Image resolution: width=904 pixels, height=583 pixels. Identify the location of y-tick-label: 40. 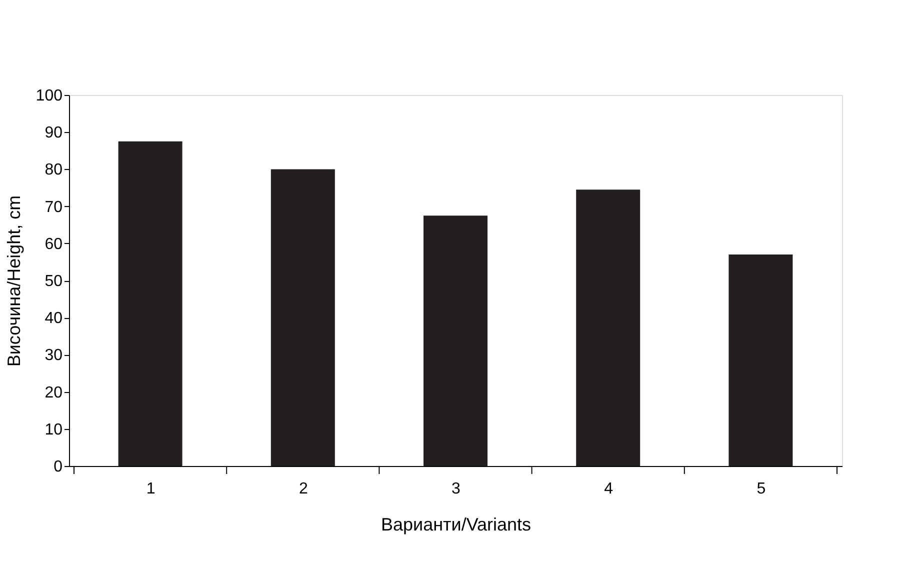
(53, 319).